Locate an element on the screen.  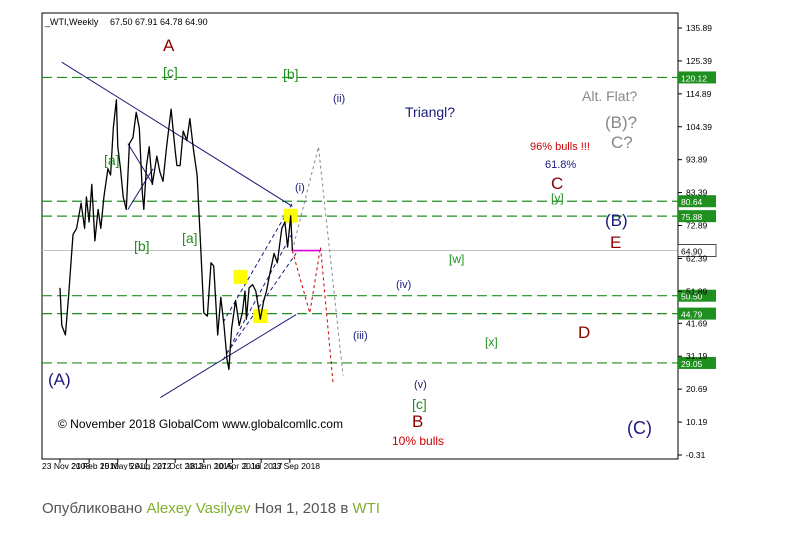
level-tag-text-64.90: 64.90 is located at coordinates (692, 252).